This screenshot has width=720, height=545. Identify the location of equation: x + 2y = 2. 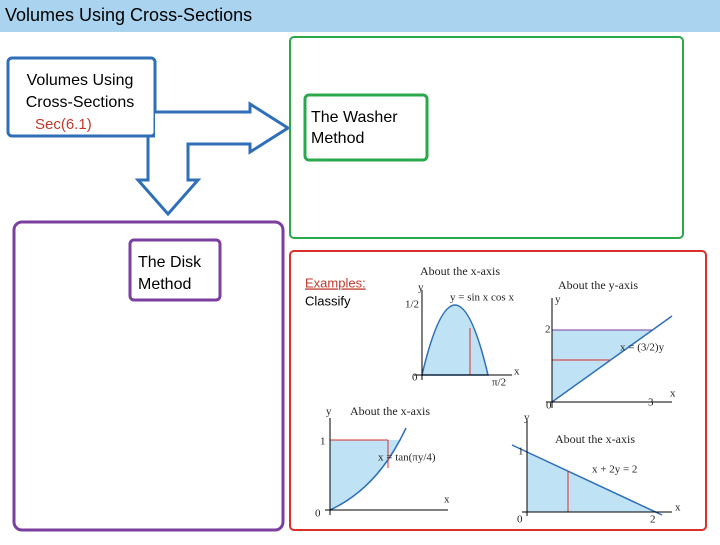
(614, 470).